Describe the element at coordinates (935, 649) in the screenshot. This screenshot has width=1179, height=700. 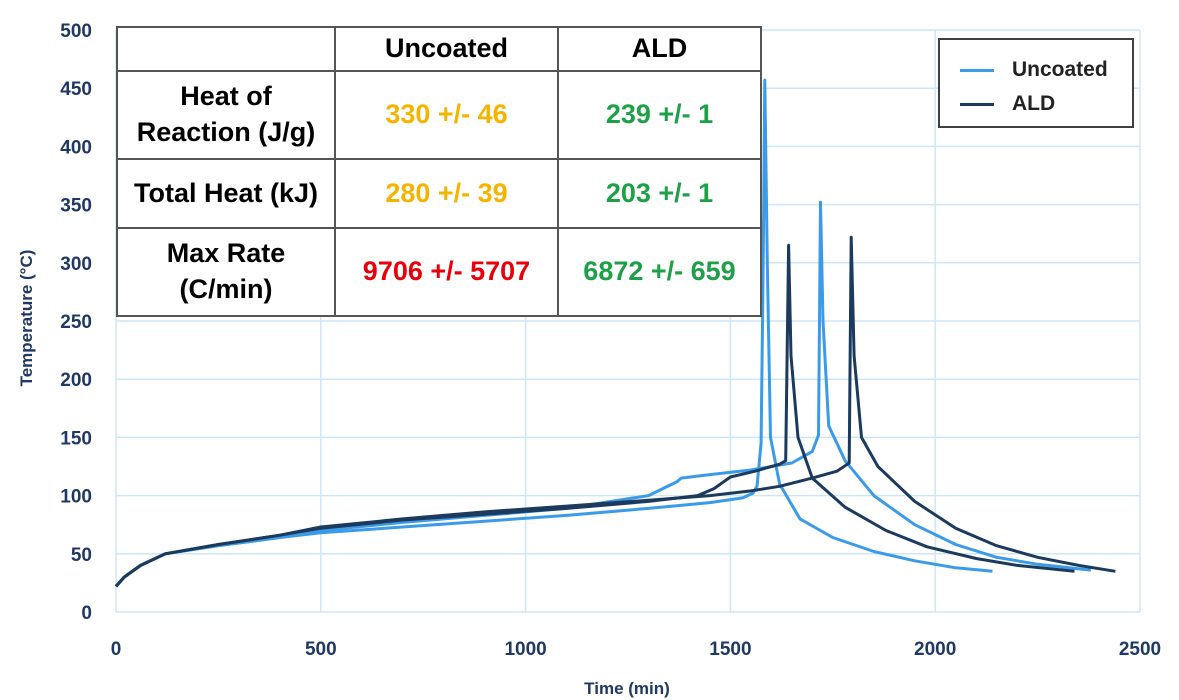
I see `x-tick-label: 2000` at that location.